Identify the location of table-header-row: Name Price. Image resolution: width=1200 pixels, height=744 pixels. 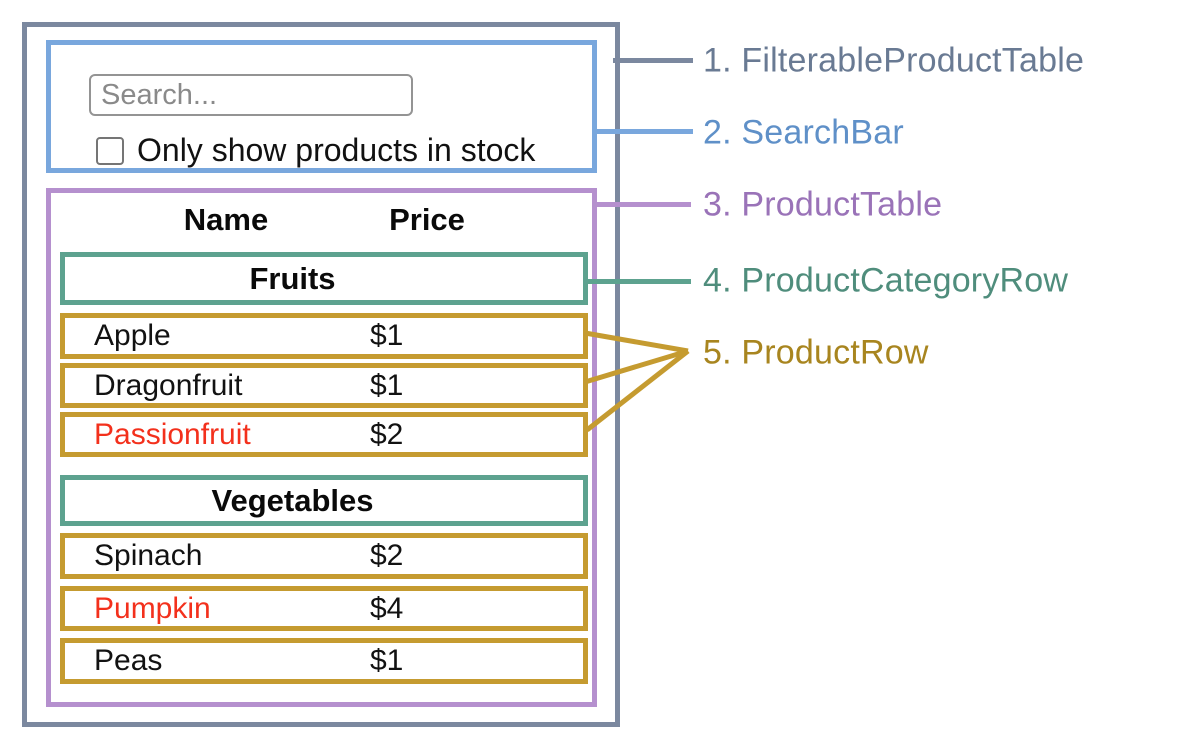
(321, 220).